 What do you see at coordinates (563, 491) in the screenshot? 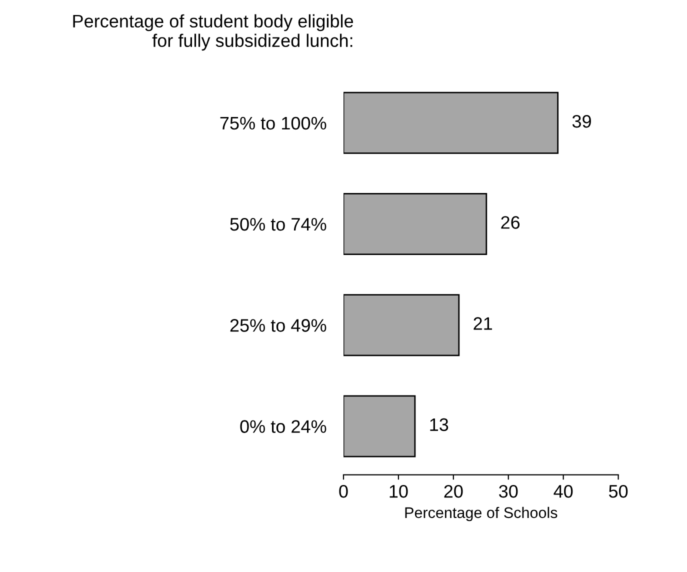
I see `x-tick-label: 40` at bounding box center [563, 491].